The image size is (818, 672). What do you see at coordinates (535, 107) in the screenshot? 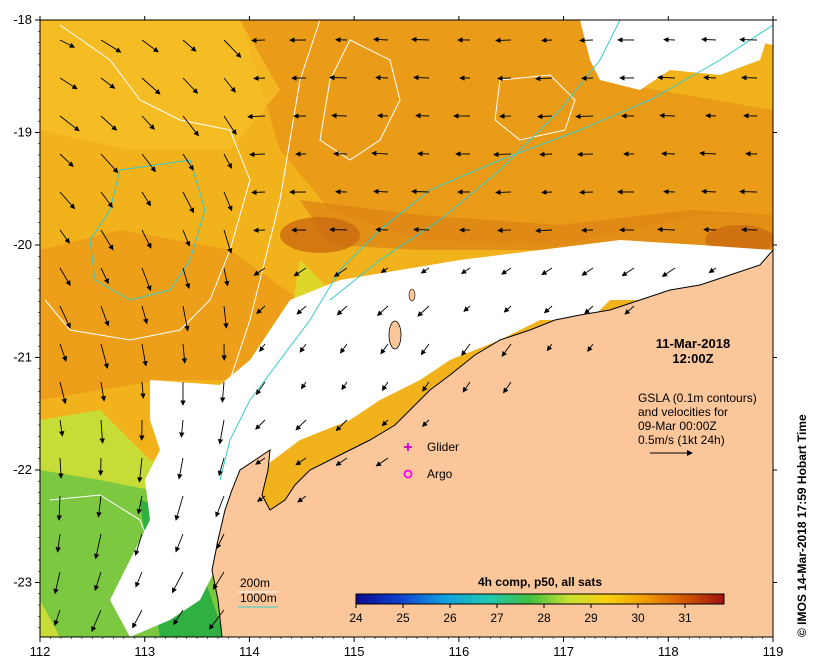
I see `isobath-200-c` at bounding box center [535, 107].